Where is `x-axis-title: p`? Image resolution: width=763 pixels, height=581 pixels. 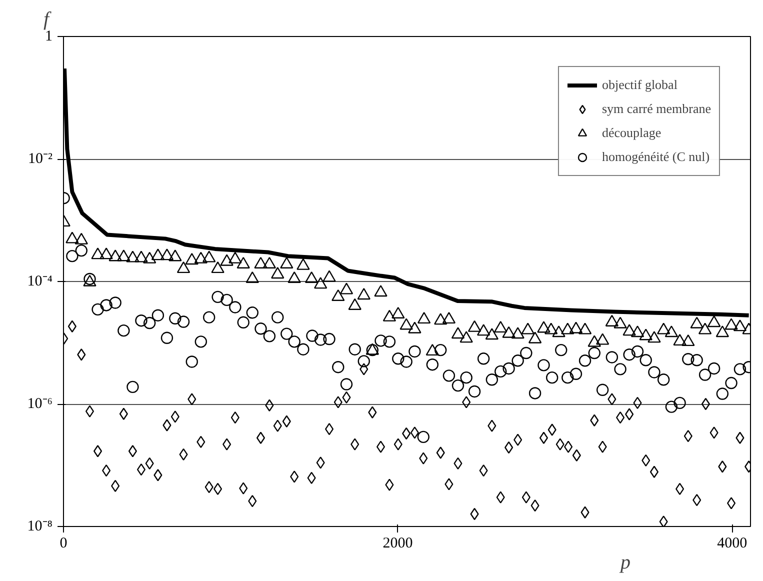
x-axis-title: p is located at coordinates (624, 563).